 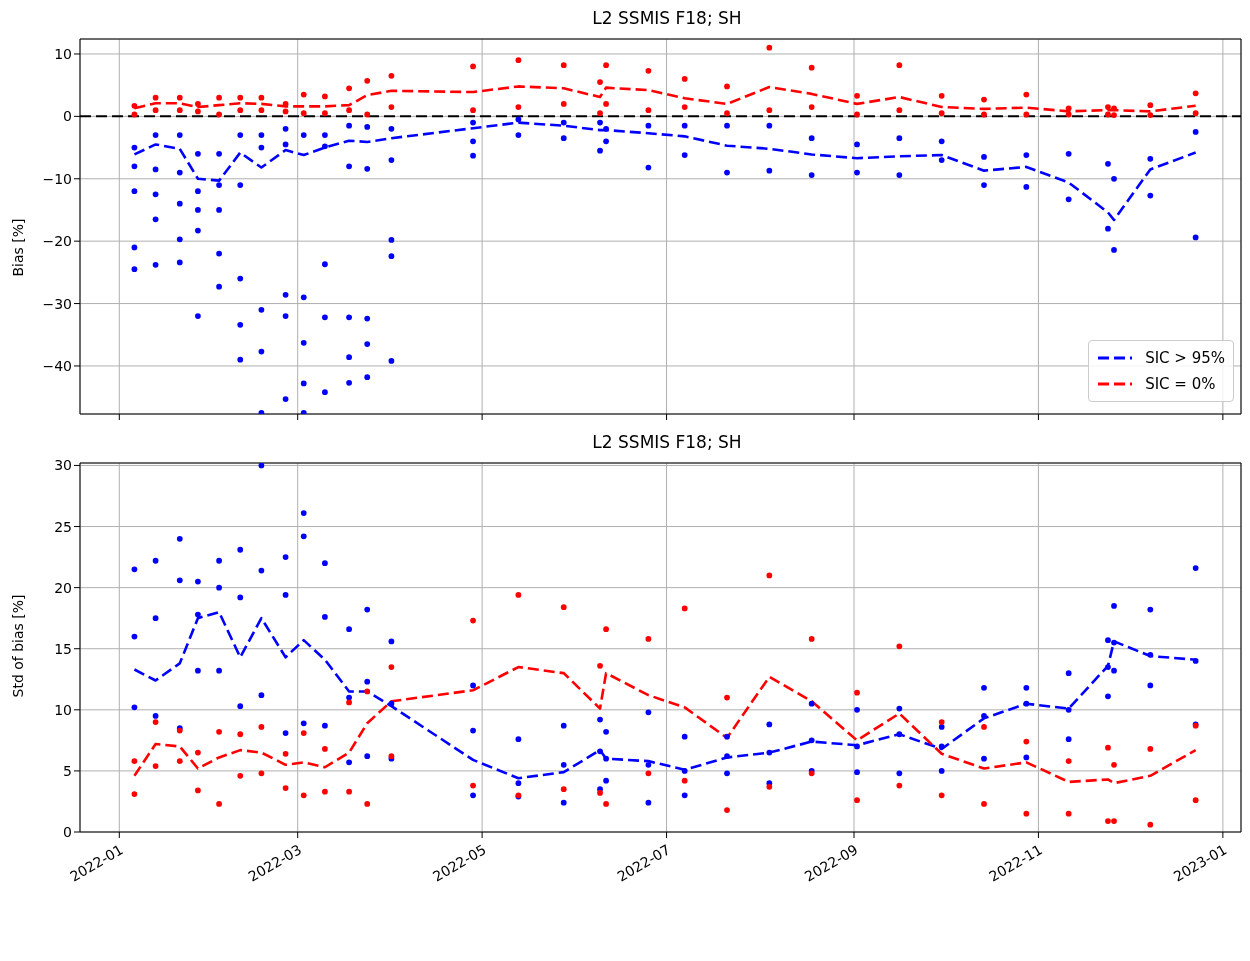 I want to click on legend-label: SIC > 95%, so click(x=1185, y=358).